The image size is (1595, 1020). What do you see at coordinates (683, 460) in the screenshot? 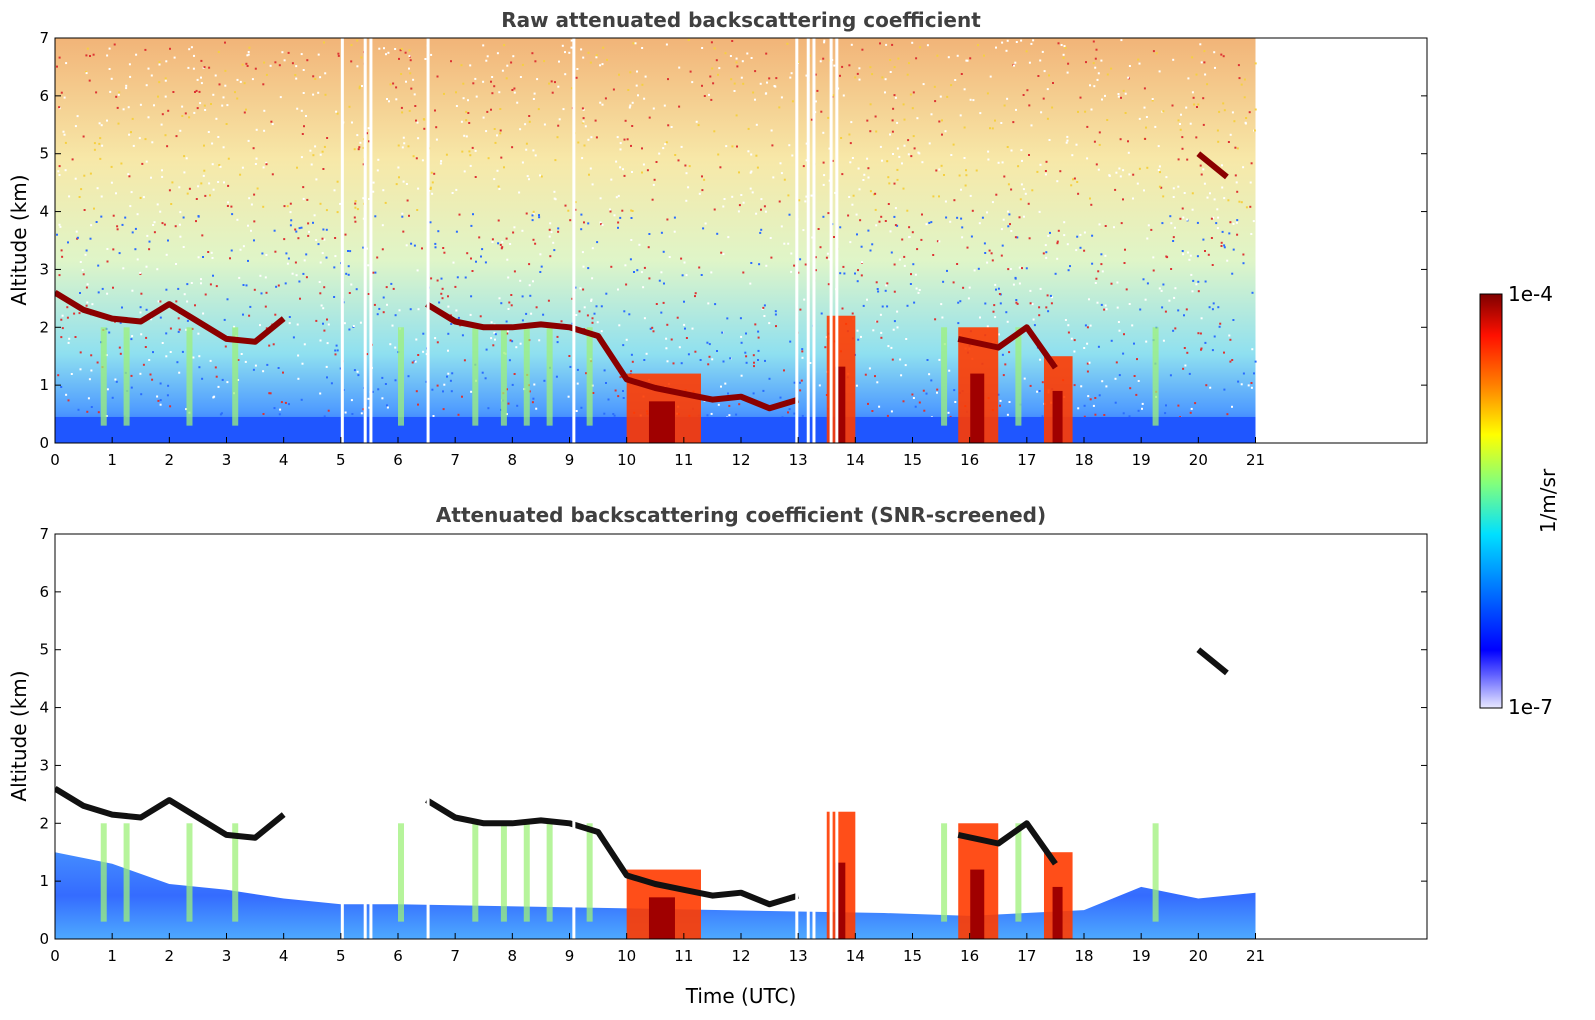
I see `x-tick-label: 11` at bounding box center [683, 460].